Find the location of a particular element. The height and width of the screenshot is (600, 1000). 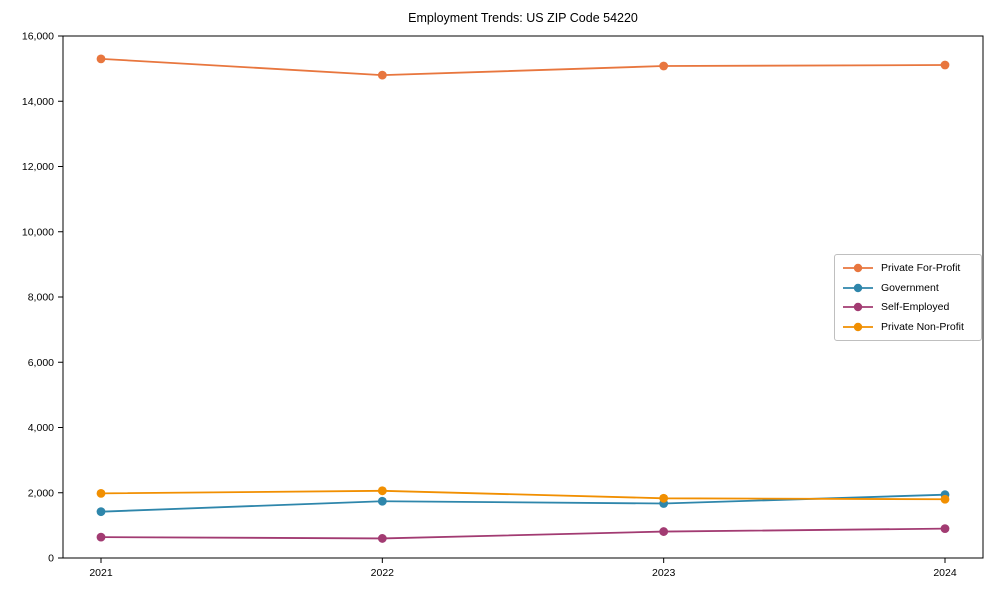

y-tick-label: 0 is located at coordinates (51, 559).